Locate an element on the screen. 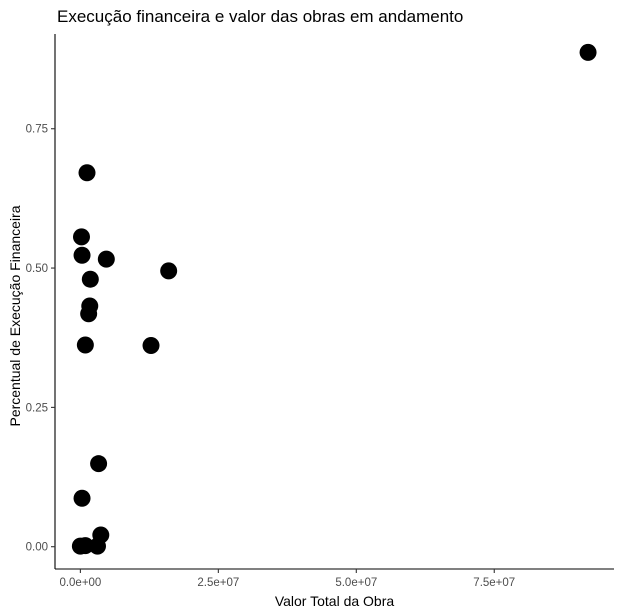  x-tick-label: 2.5e+07 is located at coordinates (218, 583).